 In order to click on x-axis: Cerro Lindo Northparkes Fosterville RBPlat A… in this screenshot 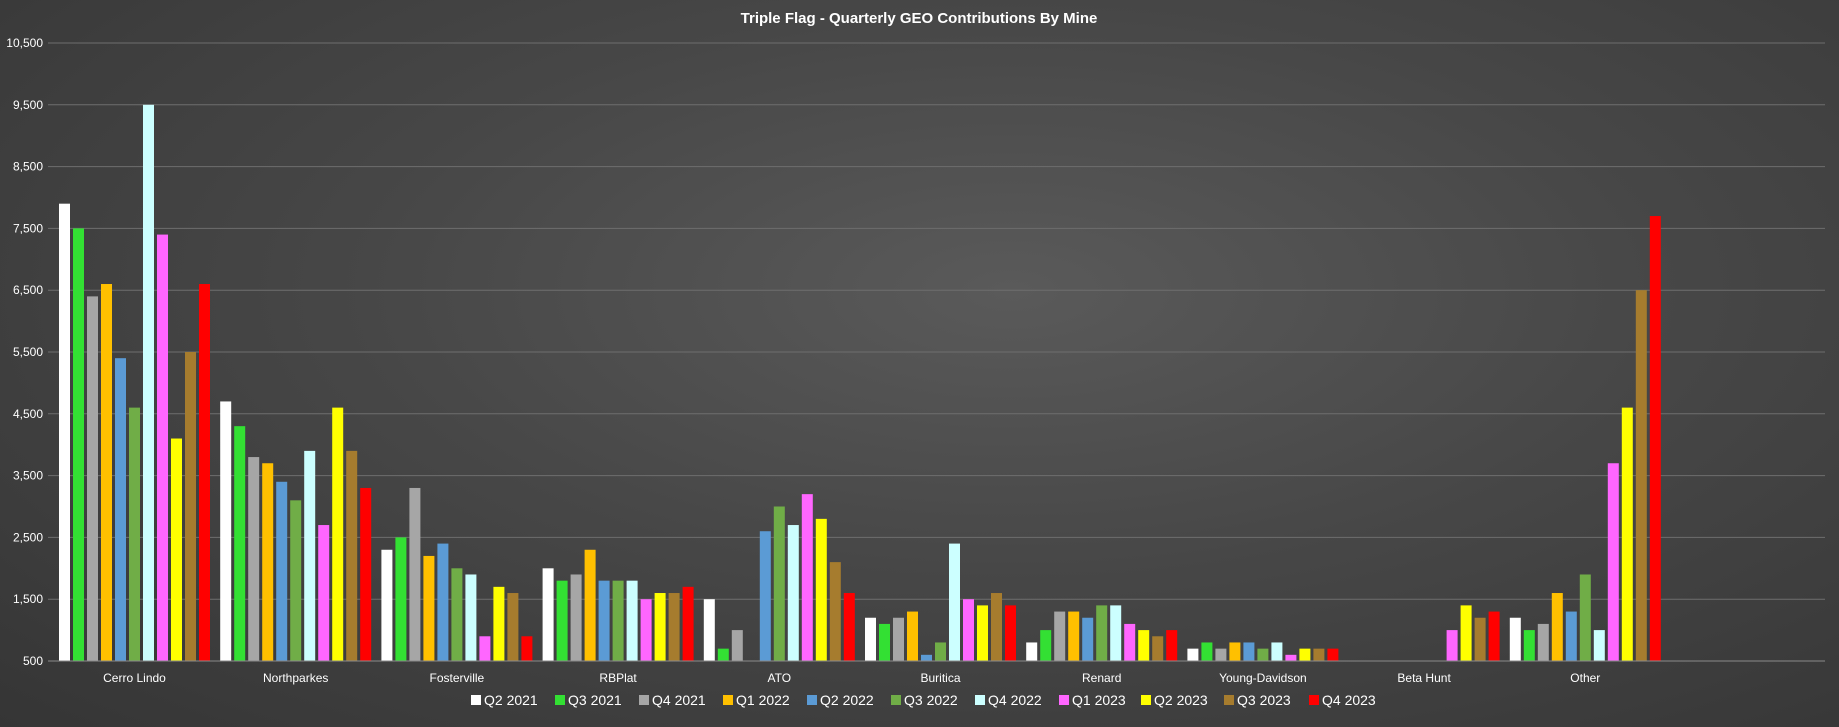, I will do `click(851, 678)`.